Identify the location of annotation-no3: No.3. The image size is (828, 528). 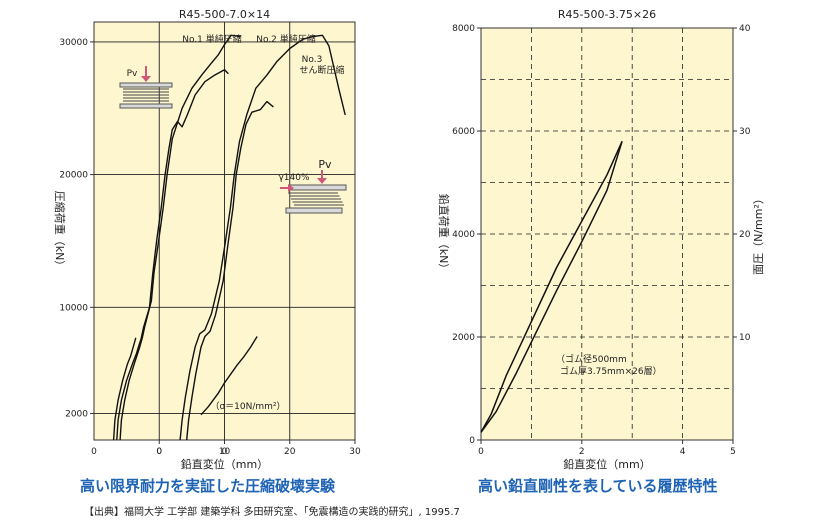
(312, 60).